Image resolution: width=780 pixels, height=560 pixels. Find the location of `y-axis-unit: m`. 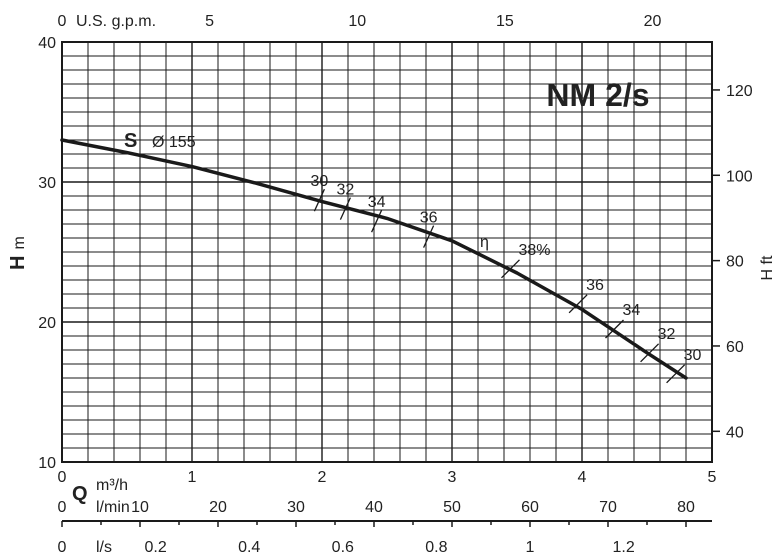

y-axis-unit: m is located at coordinates (19, 242).